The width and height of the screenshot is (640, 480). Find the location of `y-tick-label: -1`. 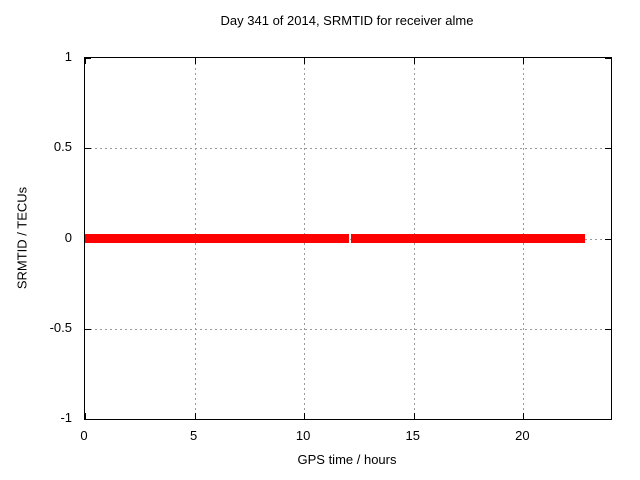

y-tick-label: -1 is located at coordinates (66, 417).